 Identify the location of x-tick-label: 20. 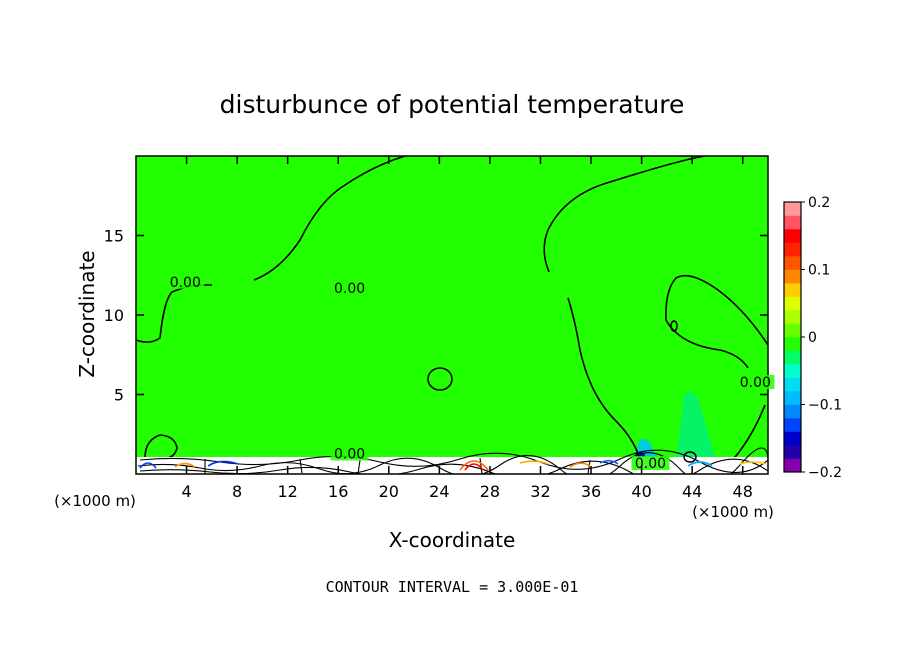
(389, 491).